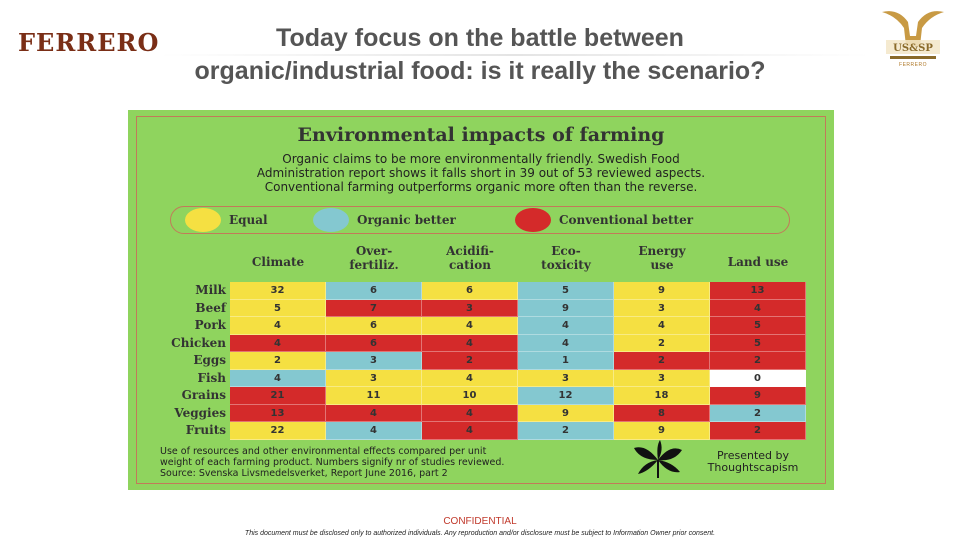 The width and height of the screenshot is (960, 540). Describe the element at coordinates (248, 220) in the screenshot. I see `legend-label-equal: Equal` at that location.